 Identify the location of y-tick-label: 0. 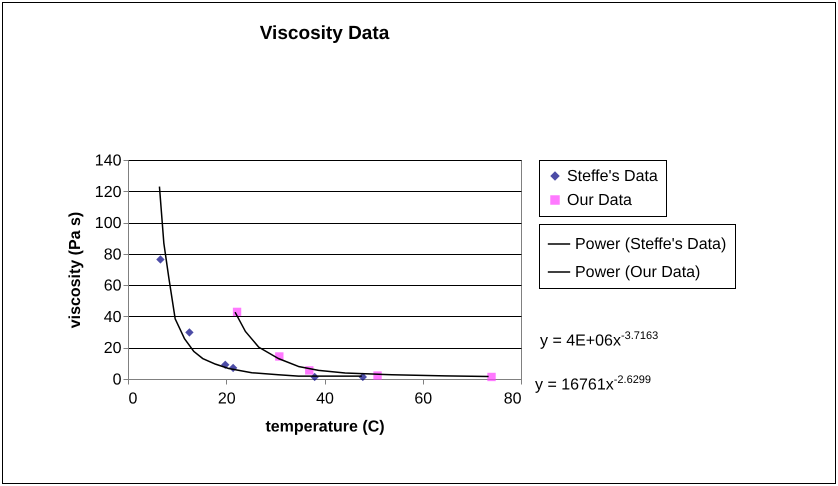
(117, 380).